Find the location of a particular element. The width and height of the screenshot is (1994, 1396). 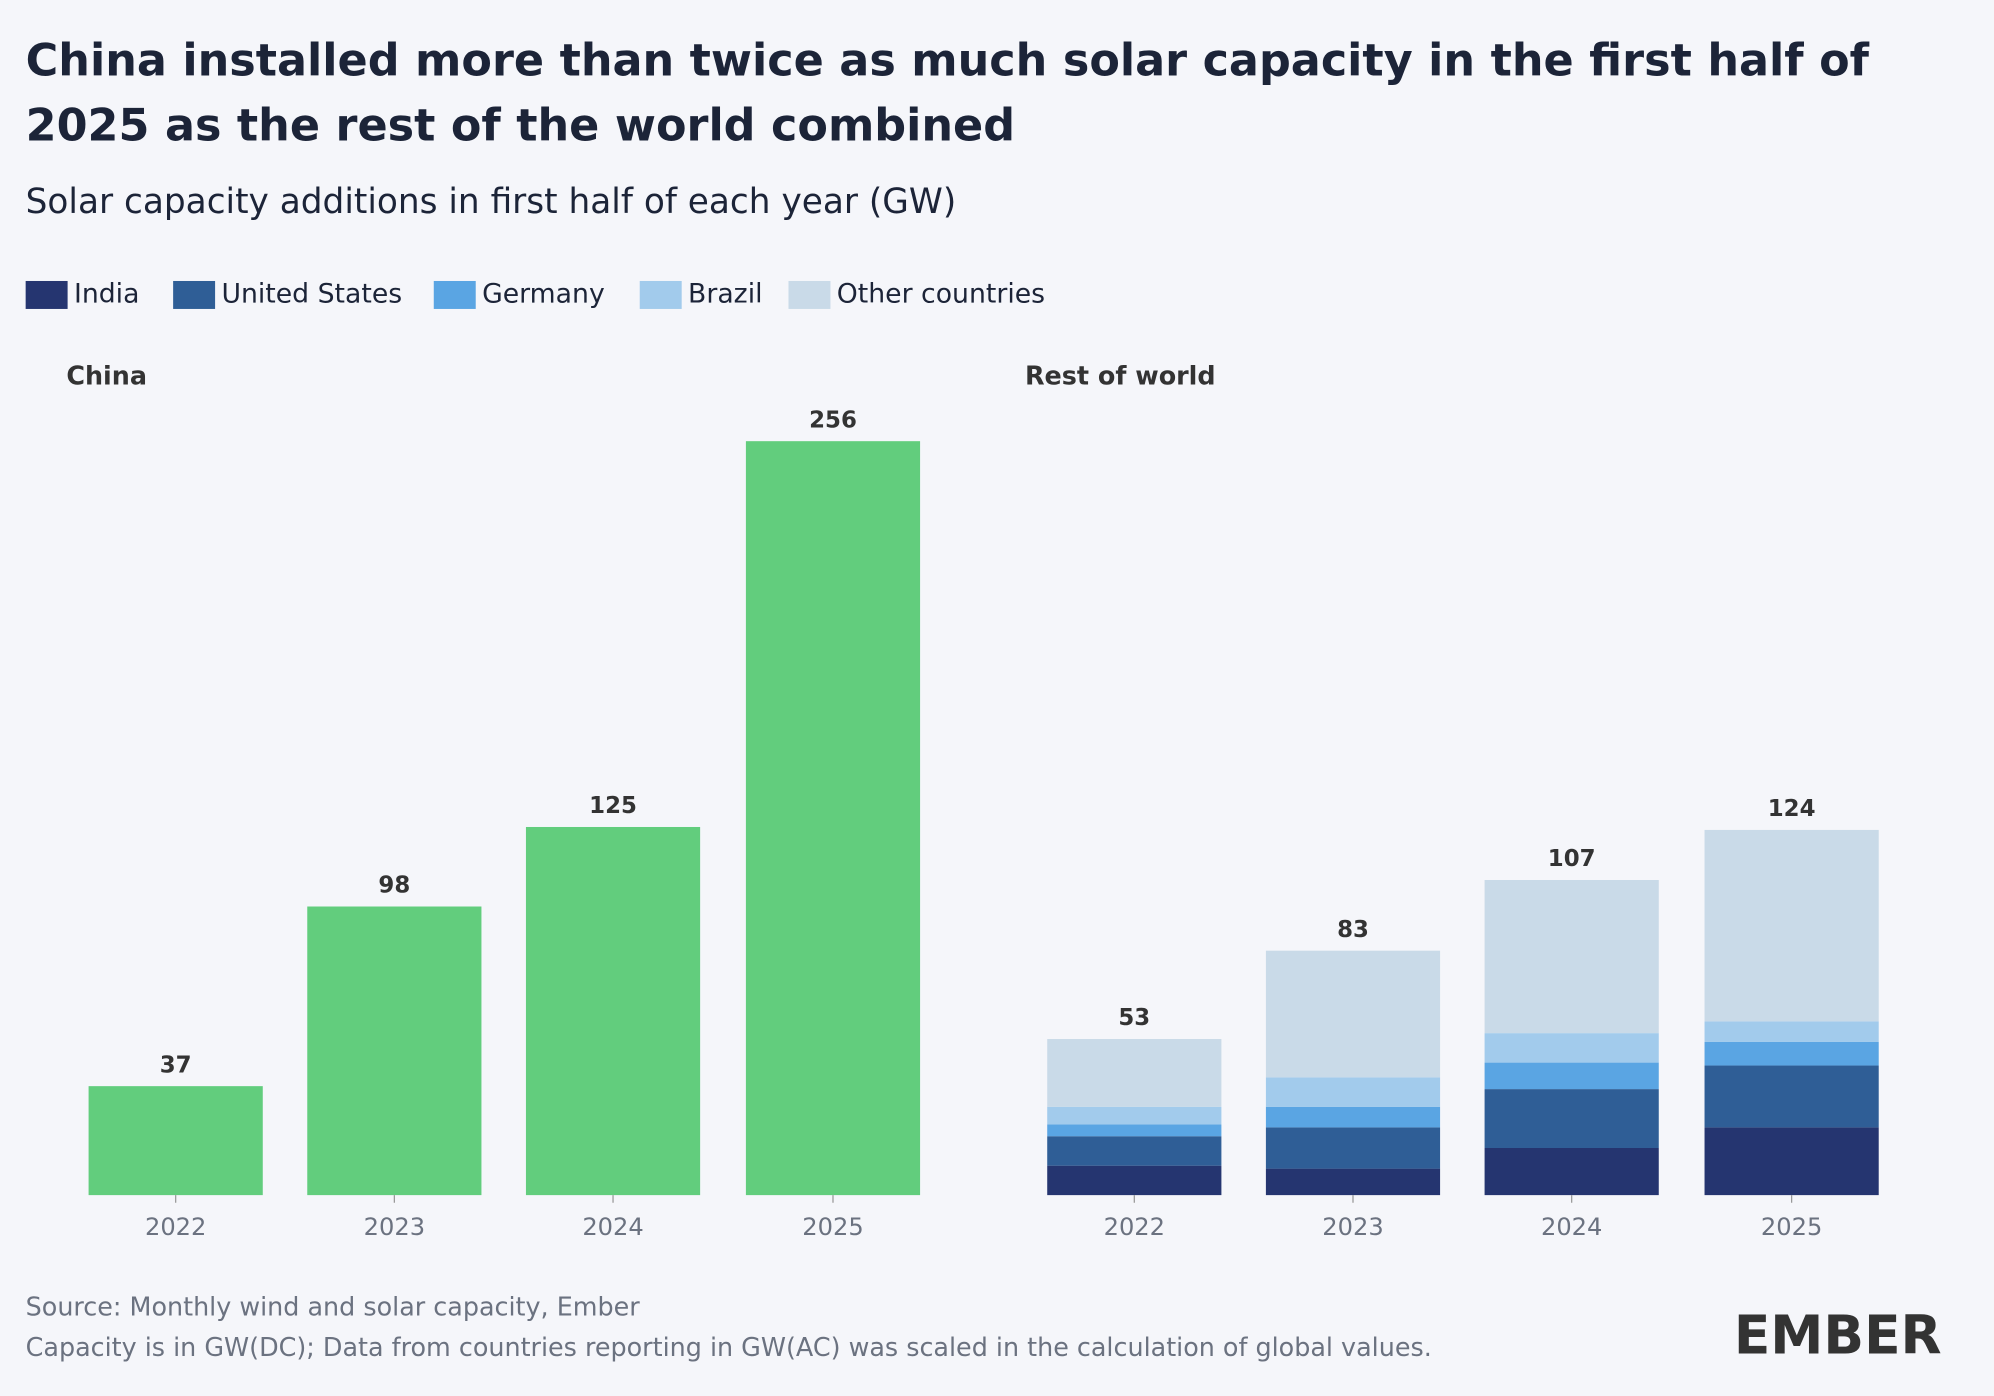

value-label: 83 is located at coordinates (1353, 930).